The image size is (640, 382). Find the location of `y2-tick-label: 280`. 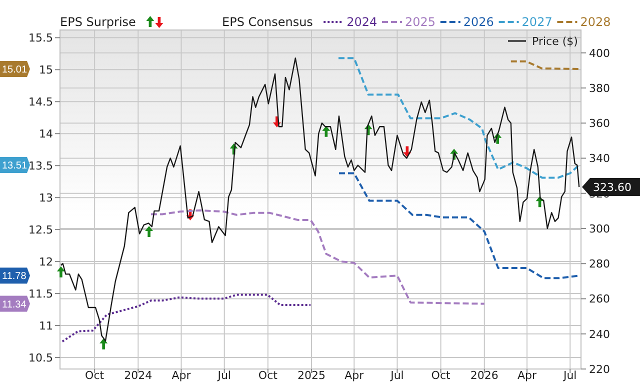

y2-tick-label: 280 is located at coordinates (599, 264).